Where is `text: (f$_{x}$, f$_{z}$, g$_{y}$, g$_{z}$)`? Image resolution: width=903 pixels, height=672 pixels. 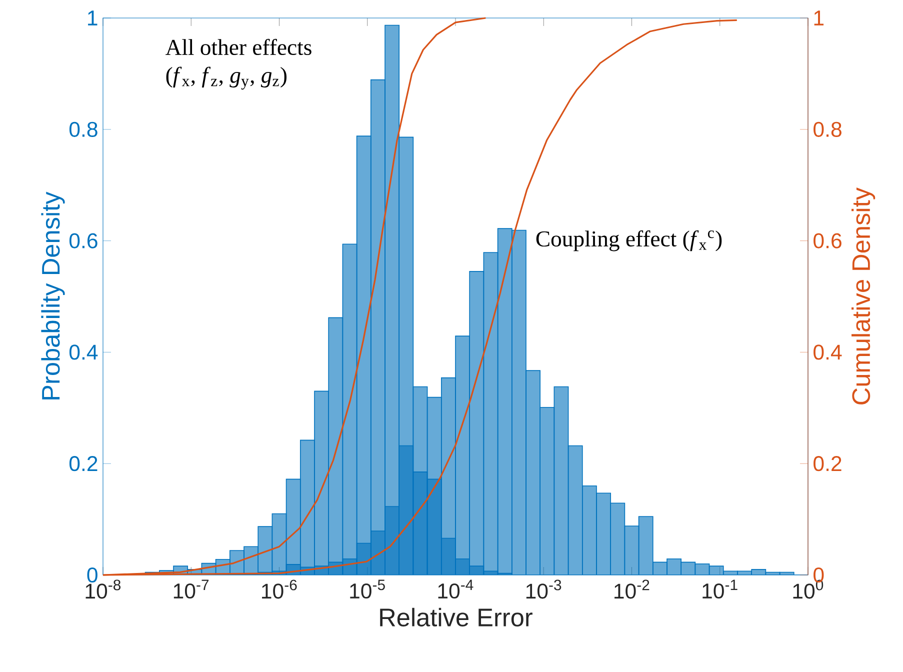 text: (f$_{x}$, f$_{z}$, g$_{y}$, g$_{z}$) is located at coordinates (226, 78).